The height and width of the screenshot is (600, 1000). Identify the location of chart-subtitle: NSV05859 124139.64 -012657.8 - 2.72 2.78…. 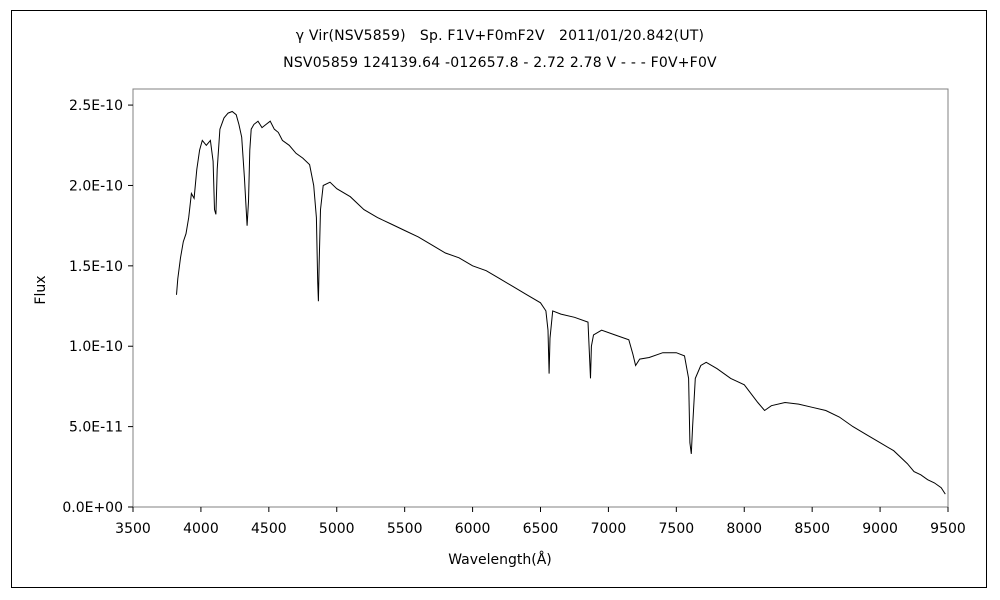
(500, 63).